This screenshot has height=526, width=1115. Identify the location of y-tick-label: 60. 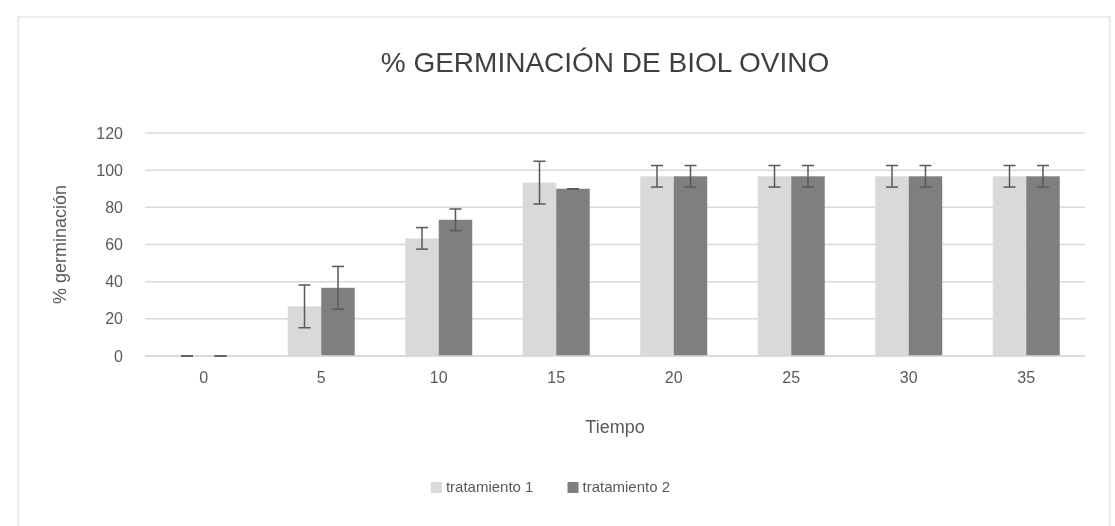
(114, 245).